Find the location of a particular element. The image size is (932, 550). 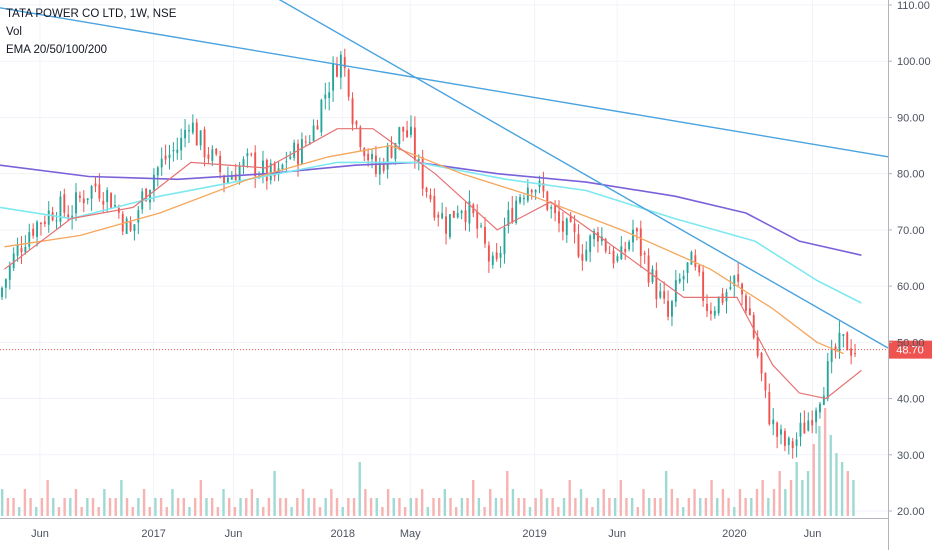

x-tick-label: Jun is located at coordinates (617, 534).